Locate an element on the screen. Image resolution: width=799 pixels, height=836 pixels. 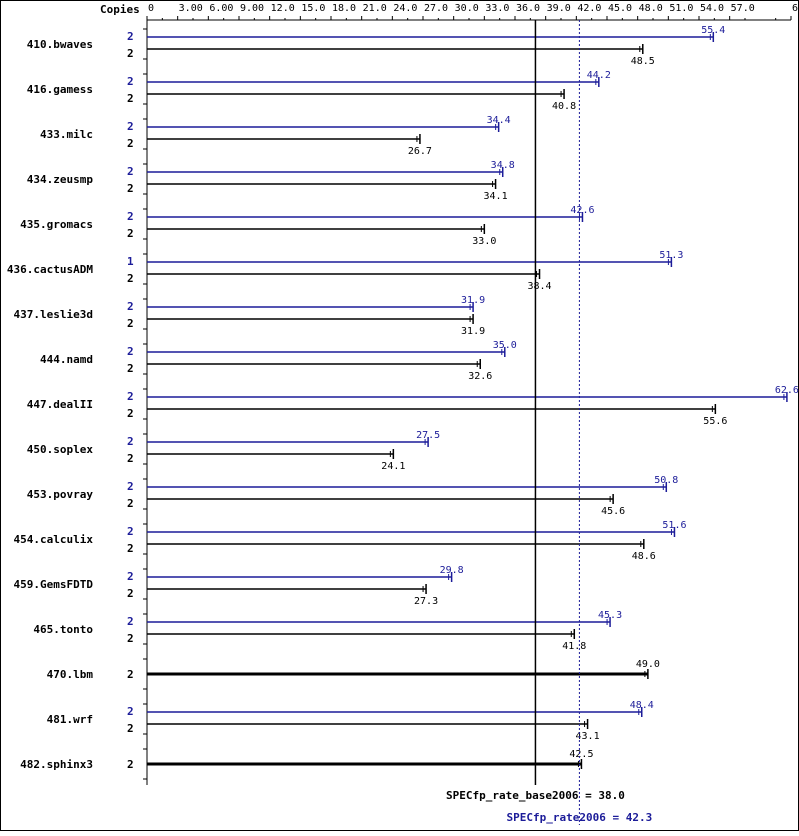
benchmark-label: 410.bwaves is located at coordinates (60, 44).